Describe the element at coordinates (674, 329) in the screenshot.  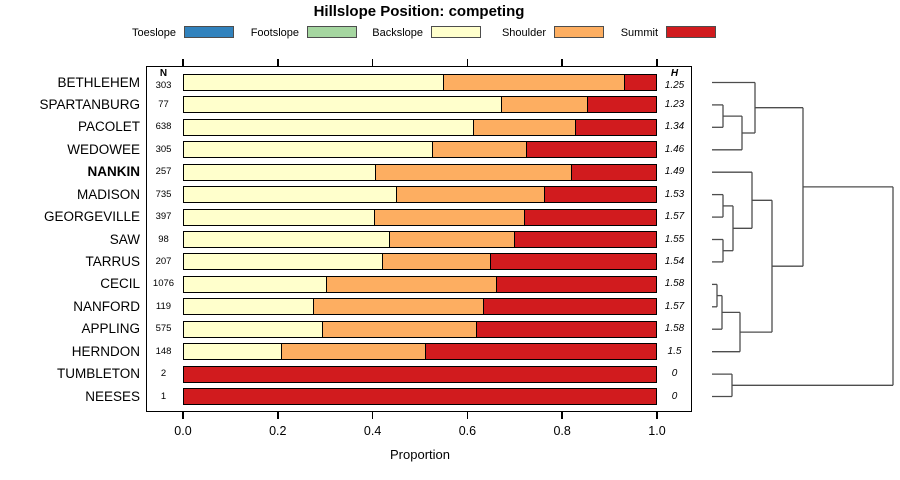
I see `h-value: 1.58` at that location.